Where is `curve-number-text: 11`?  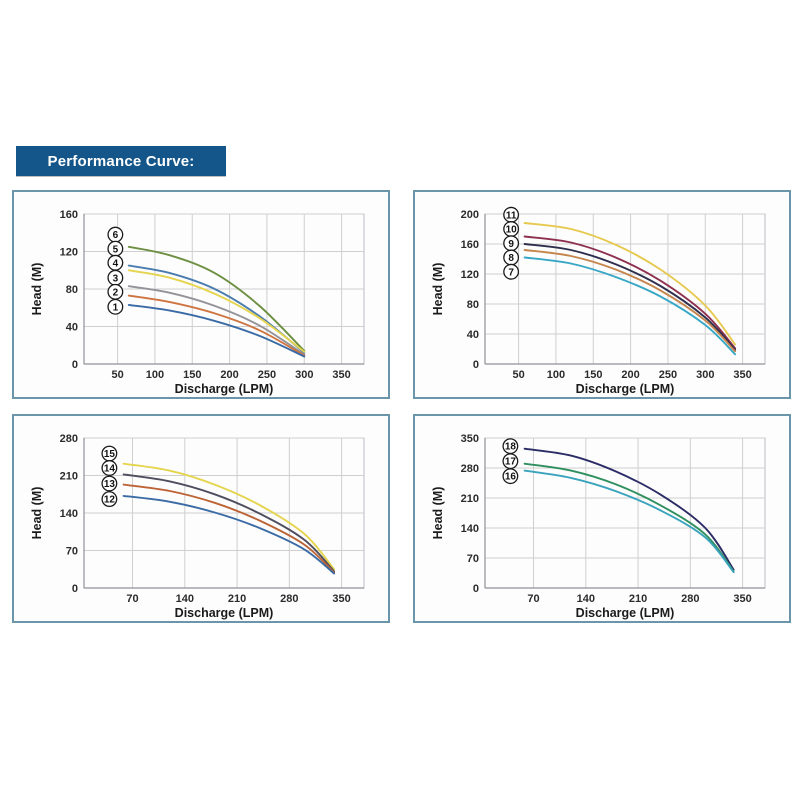
curve-number-text: 11 is located at coordinates (511, 215).